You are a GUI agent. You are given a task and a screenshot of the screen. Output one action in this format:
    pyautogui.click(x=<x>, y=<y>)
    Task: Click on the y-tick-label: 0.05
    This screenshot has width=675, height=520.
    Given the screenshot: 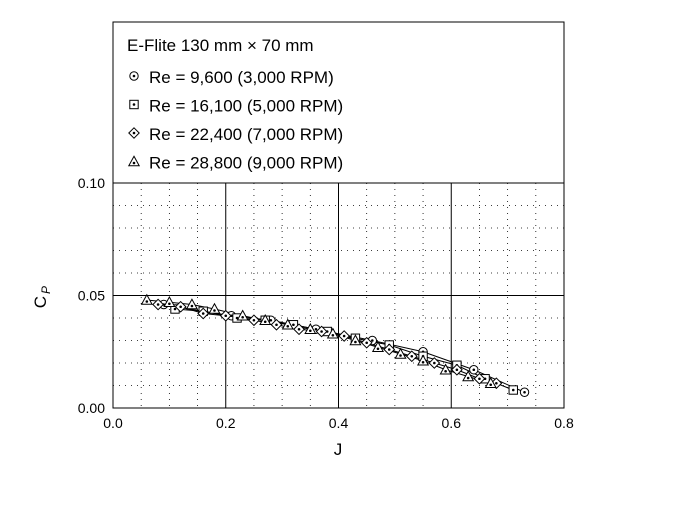 What is the action you would take?
    pyautogui.click(x=91, y=296)
    